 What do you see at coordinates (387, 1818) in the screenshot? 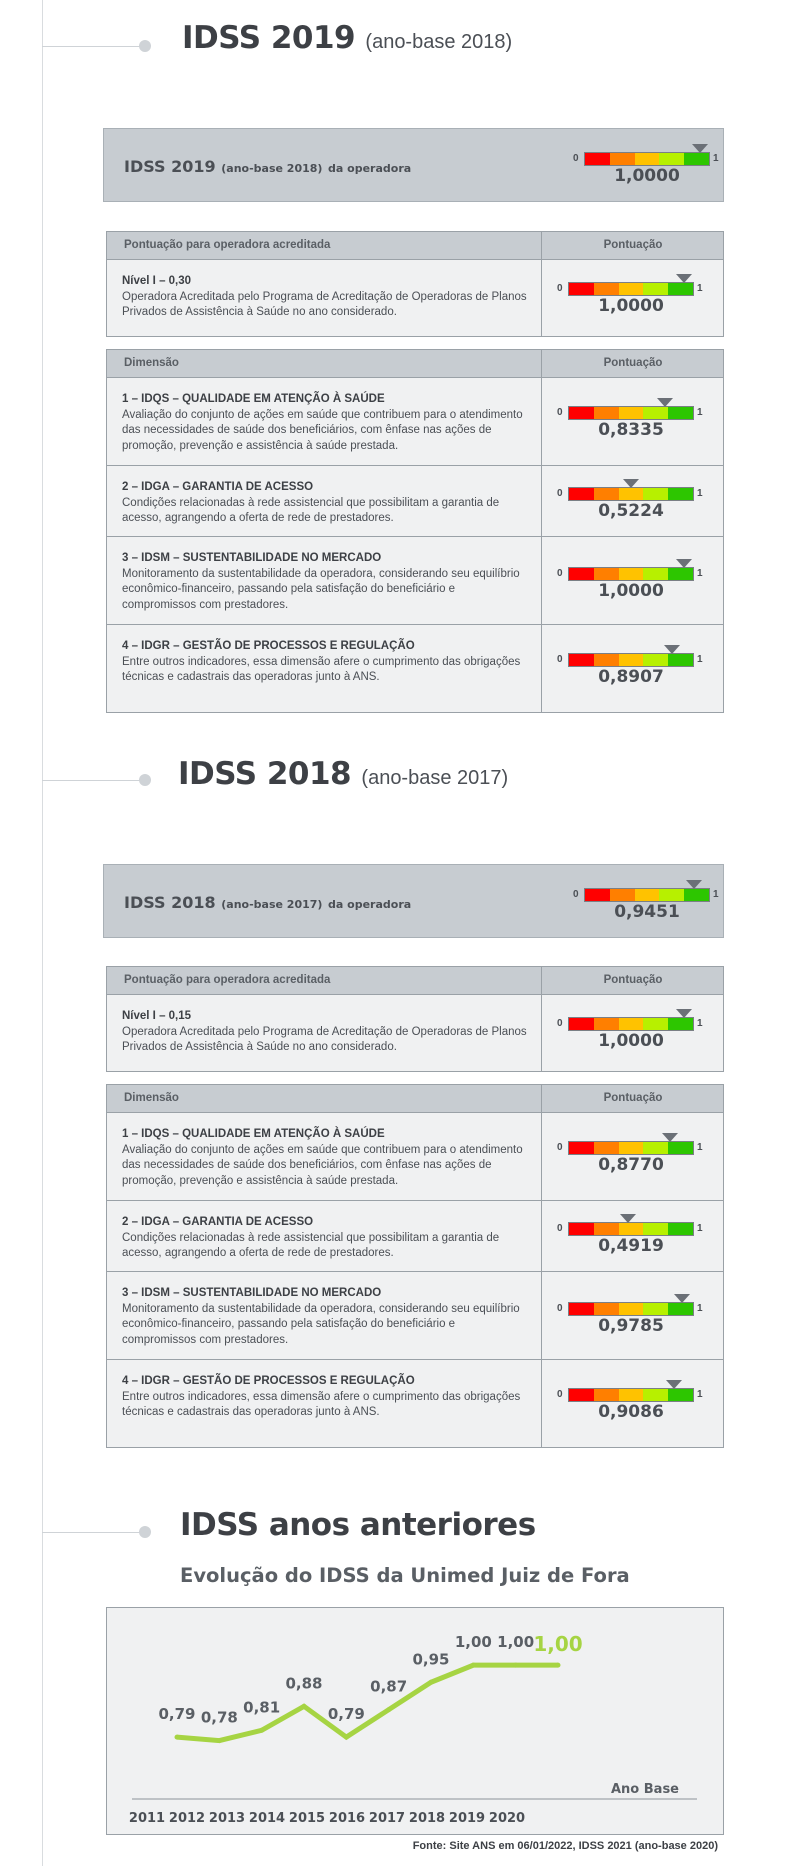
I see `x-tick-label: 2017` at bounding box center [387, 1818].